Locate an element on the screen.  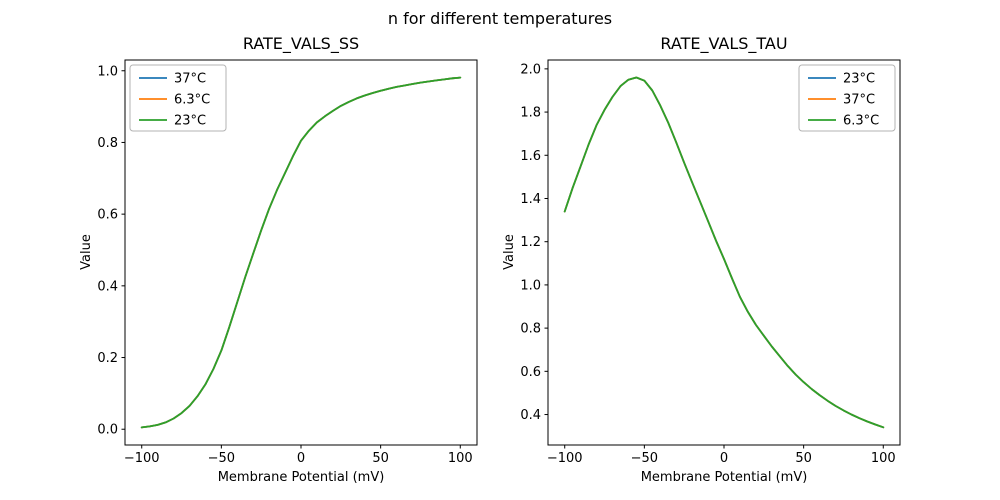
subplot-title-ss: RATE_VALS_SS is located at coordinates (301, 44).